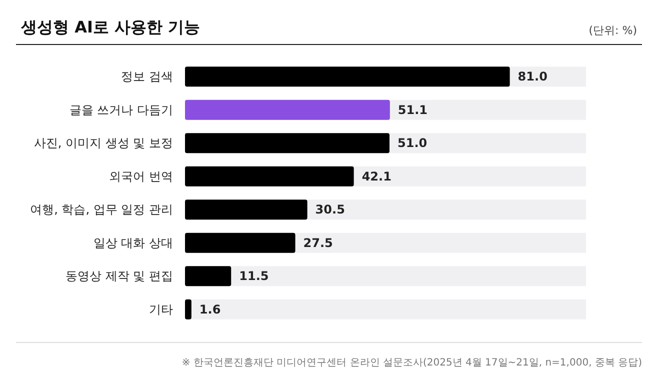  What do you see at coordinates (121, 109) in the screenshot?
I see `y-tick-label: 글을 쓰거나 다듬기` at bounding box center [121, 109].